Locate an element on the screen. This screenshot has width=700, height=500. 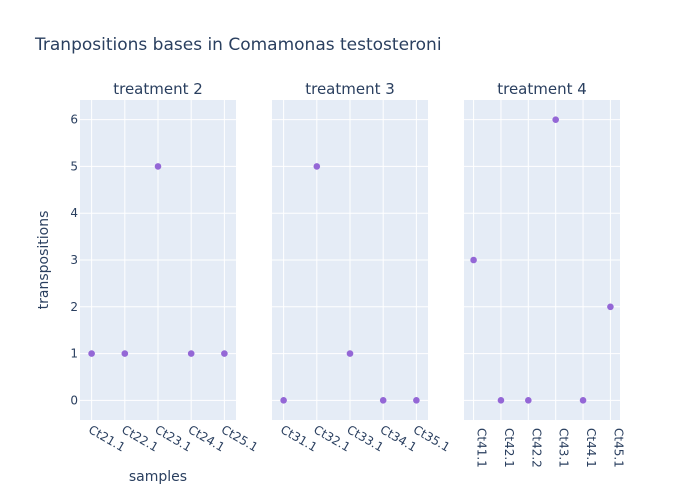
y-tick-label: 2 is located at coordinates (74, 307).